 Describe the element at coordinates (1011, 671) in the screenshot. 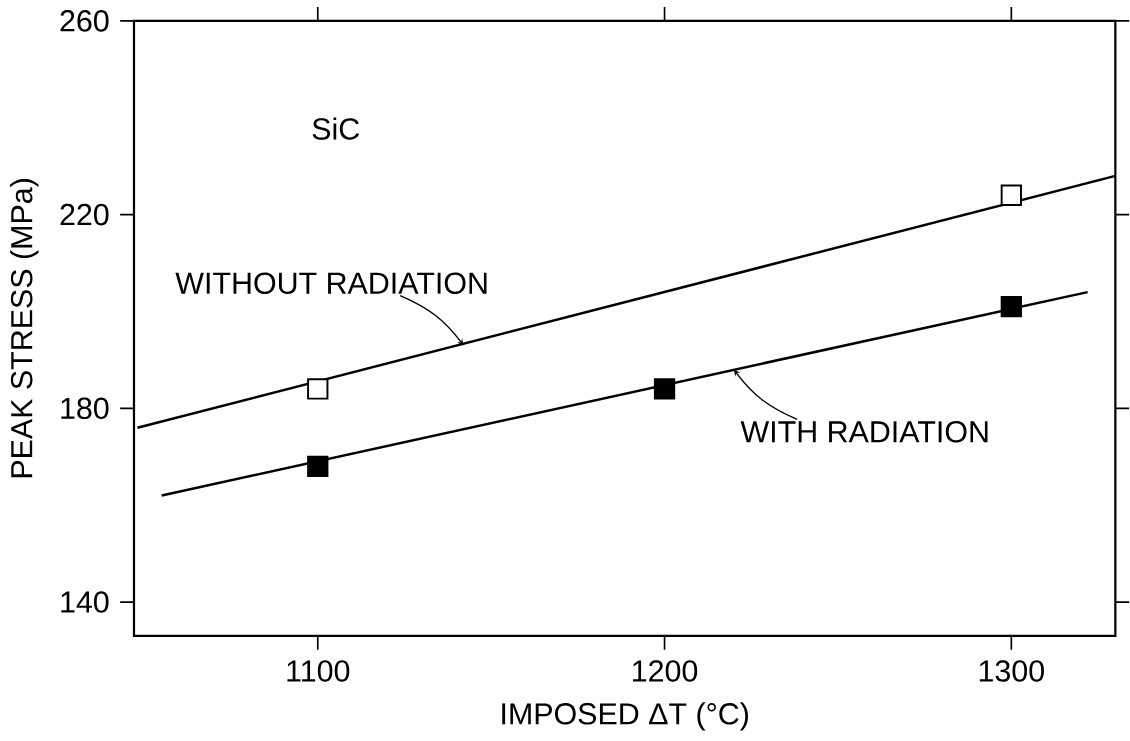

I see `x-tick-label: 1300` at that location.